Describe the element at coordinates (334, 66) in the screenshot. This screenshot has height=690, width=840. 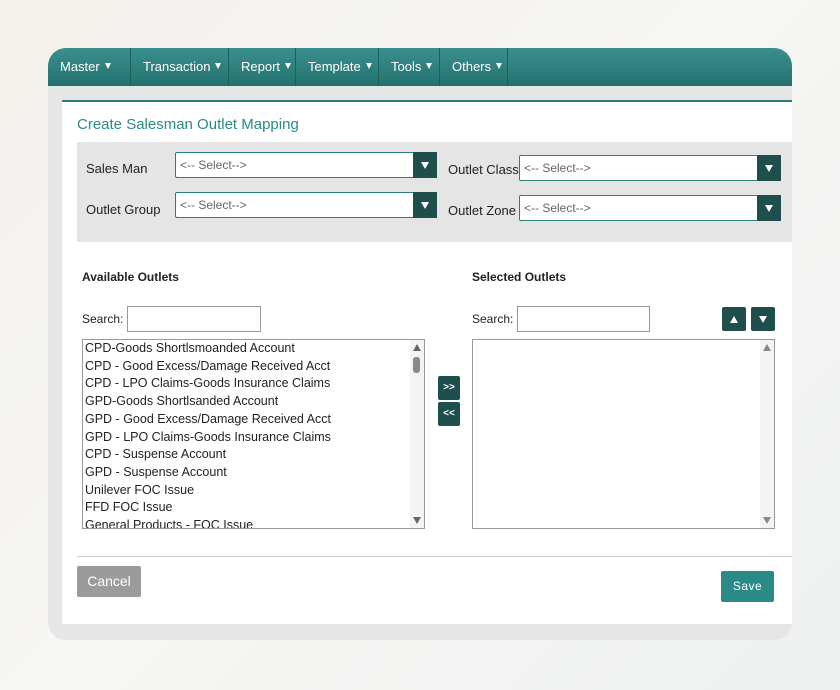
I see `nav-label: Template` at that location.